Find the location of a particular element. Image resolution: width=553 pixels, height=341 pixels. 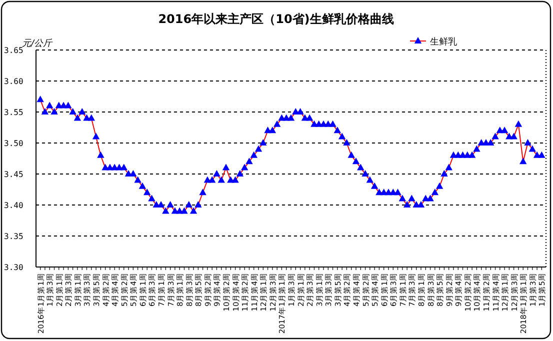

chart-title: 2016年以来主产区（10省)生鲜乳价格曲线 is located at coordinates (276, 19).